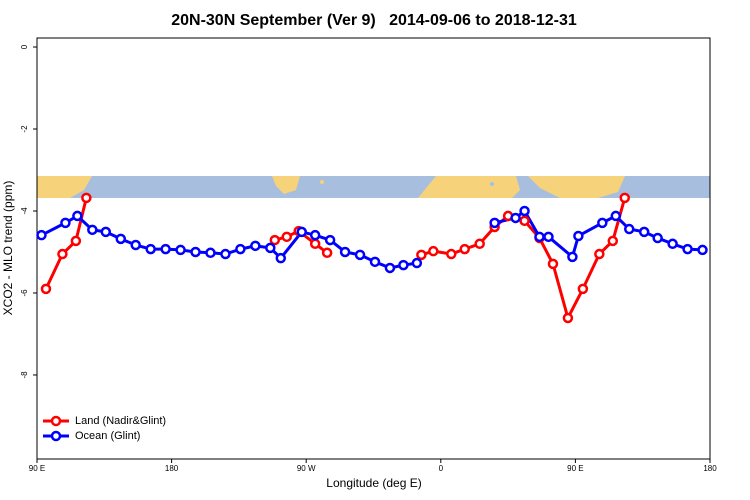  Describe the element at coordinates (8, 248) in the screenshot. I see `y-axis-label: XCO2 - MLO trend (ppm)` at that location.